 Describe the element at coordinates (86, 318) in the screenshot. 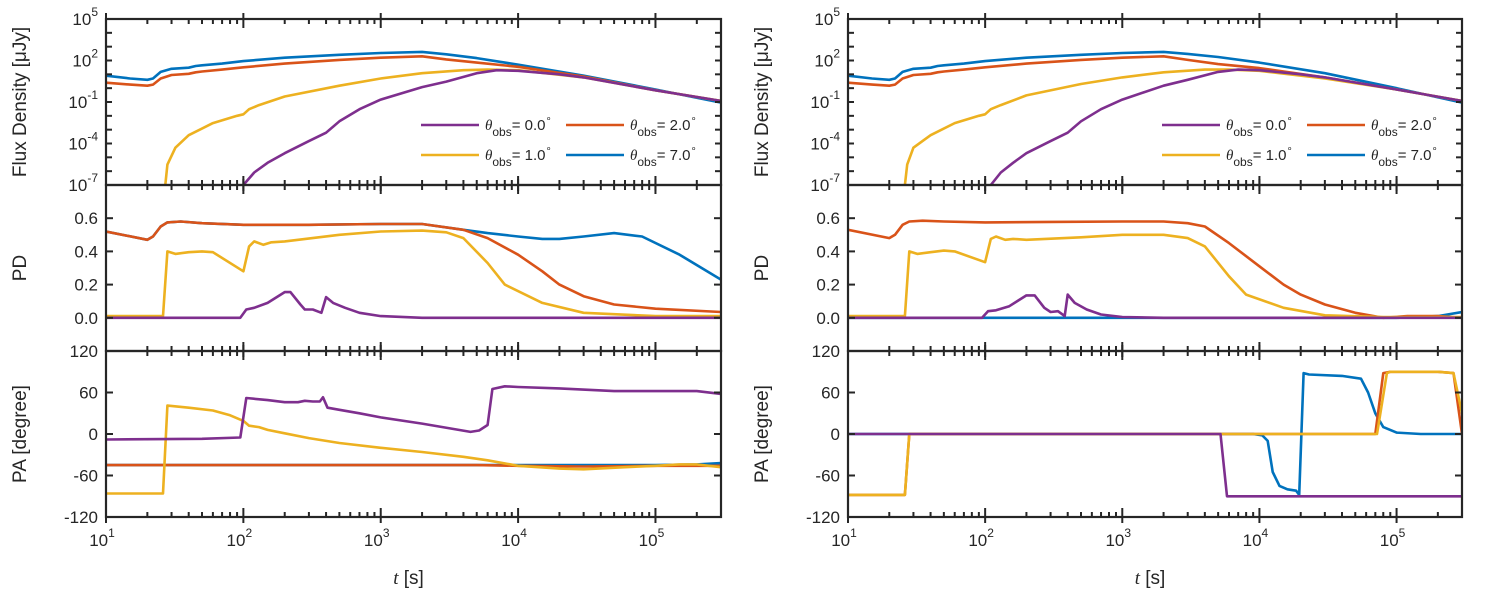

I see `y-tick-label: 0.0` at that location.